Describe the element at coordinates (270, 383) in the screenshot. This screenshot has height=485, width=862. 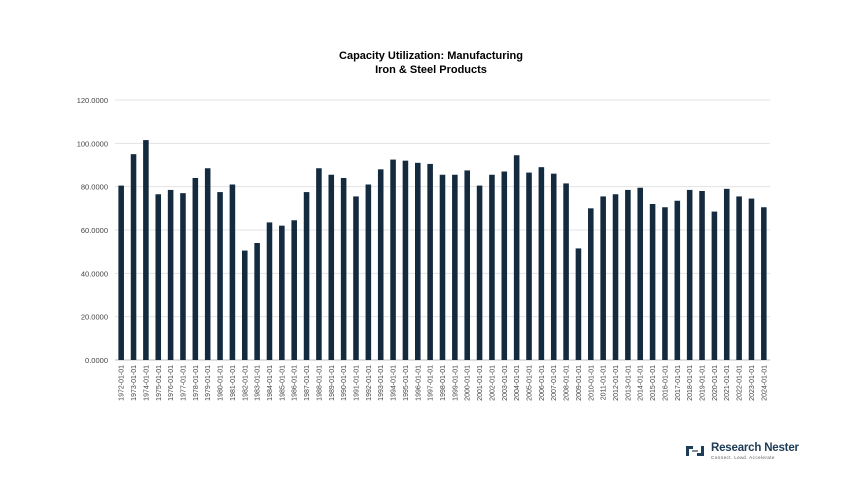
I see `x-tick-label: 1984-01-01` at that location.